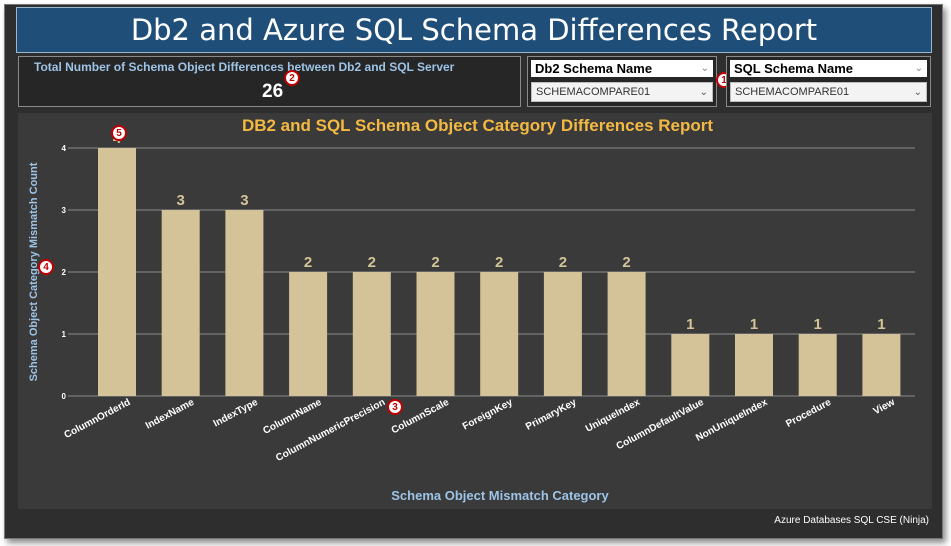 This screenshot has height=546, width=951. What do you see at coordinates (499, 334) in the screenshot?
I see `bar-ForeignKey` at bounding box center [499, 334].